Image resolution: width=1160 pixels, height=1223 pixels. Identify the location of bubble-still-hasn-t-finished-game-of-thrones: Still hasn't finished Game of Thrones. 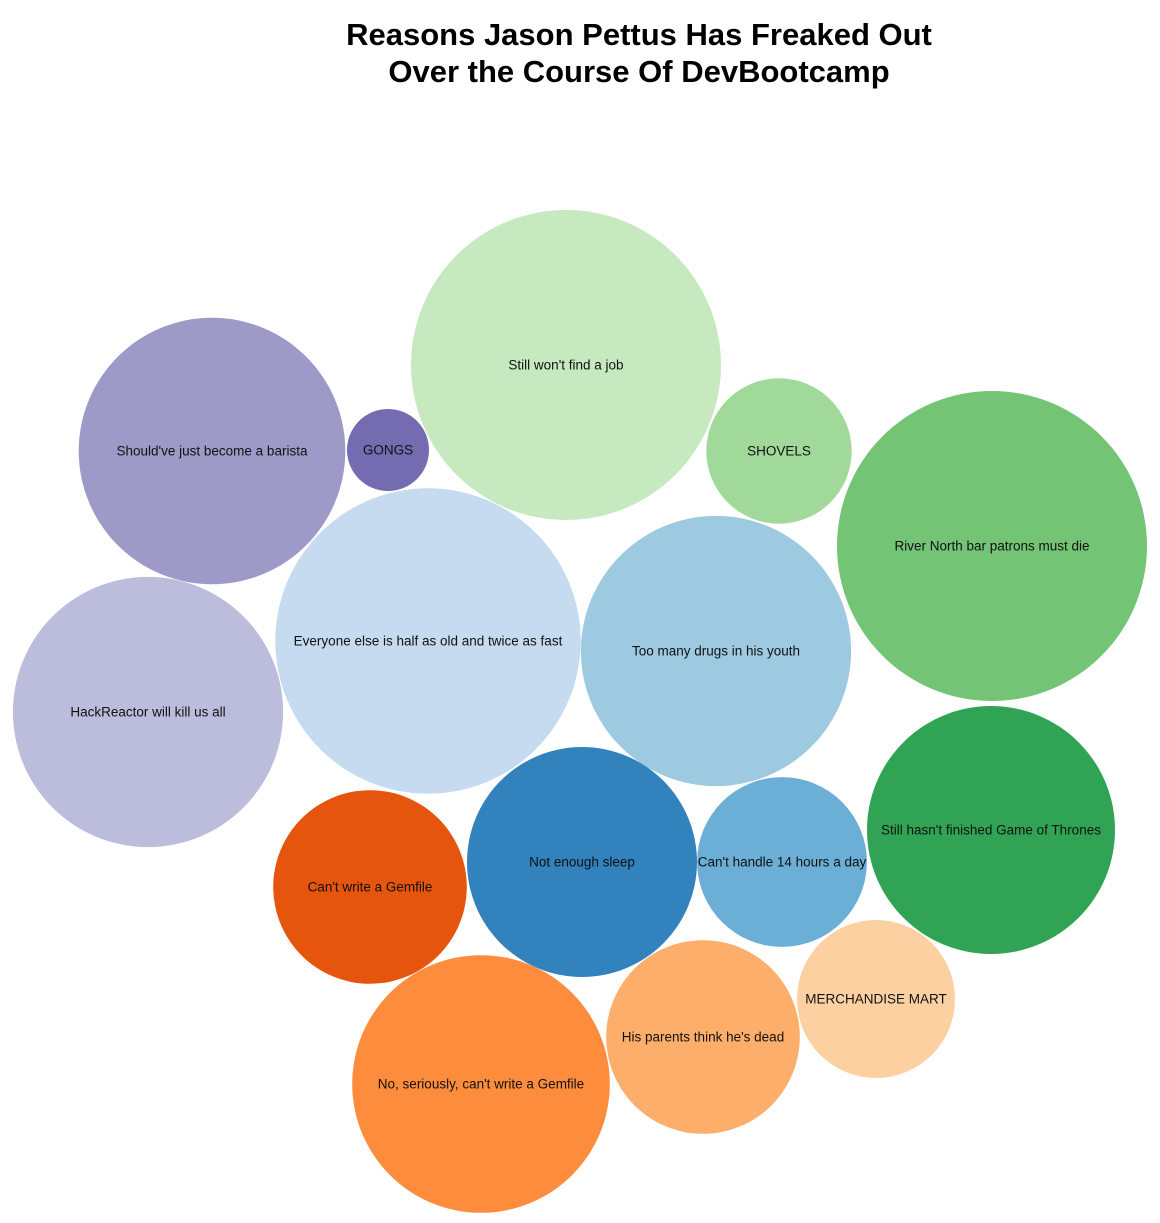
(991, 830).